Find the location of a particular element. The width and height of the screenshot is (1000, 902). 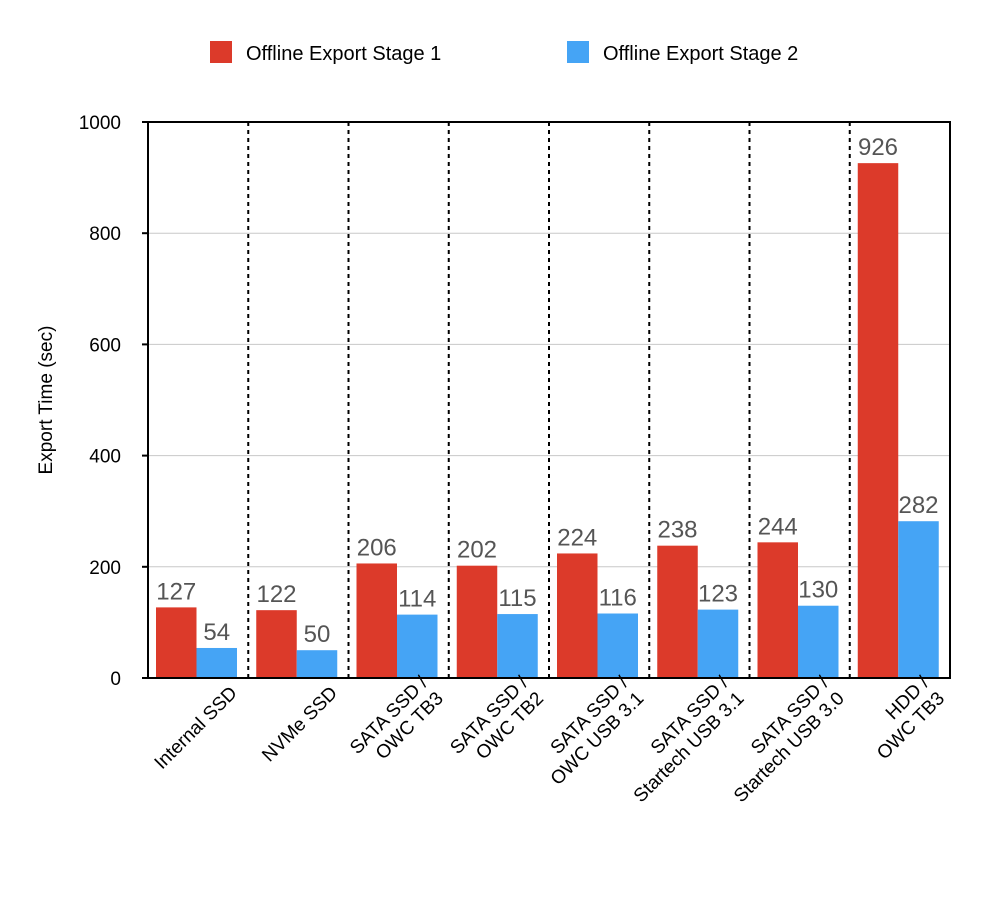

x-tick-label: SATA SSD /OWC TB3 is located at coordinates (397, 723).